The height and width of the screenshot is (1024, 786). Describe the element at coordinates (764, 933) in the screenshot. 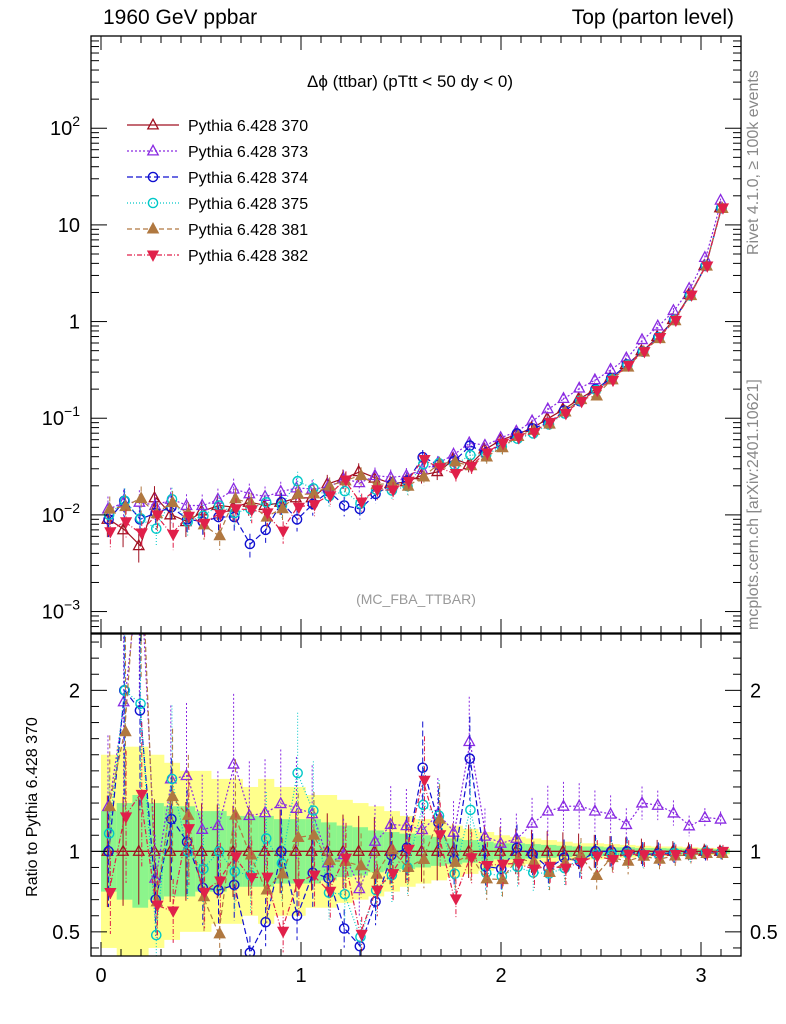

I see `ratio-y-tick-label-right: 0.5` at that location.